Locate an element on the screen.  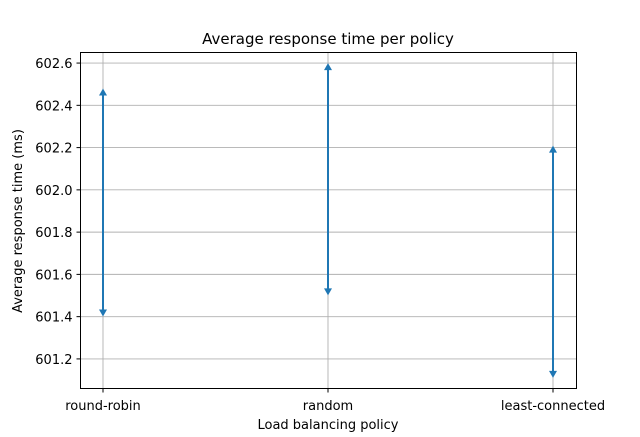
range-arrow-round-robin is located at coordinates (103, 202).